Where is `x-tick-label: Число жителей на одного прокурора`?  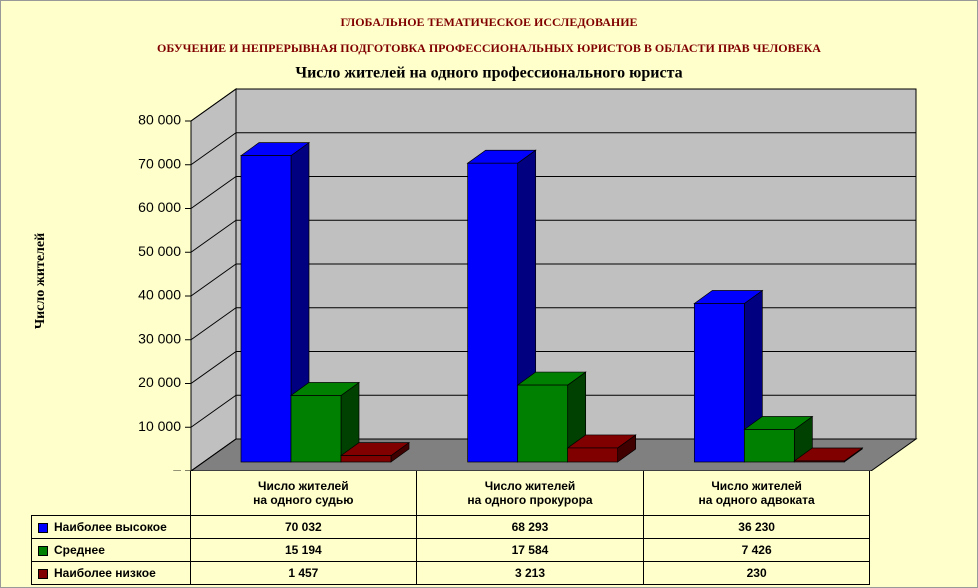 x-tick-label: Число жителей на одного прокурора is located at coordinates (530, 493).